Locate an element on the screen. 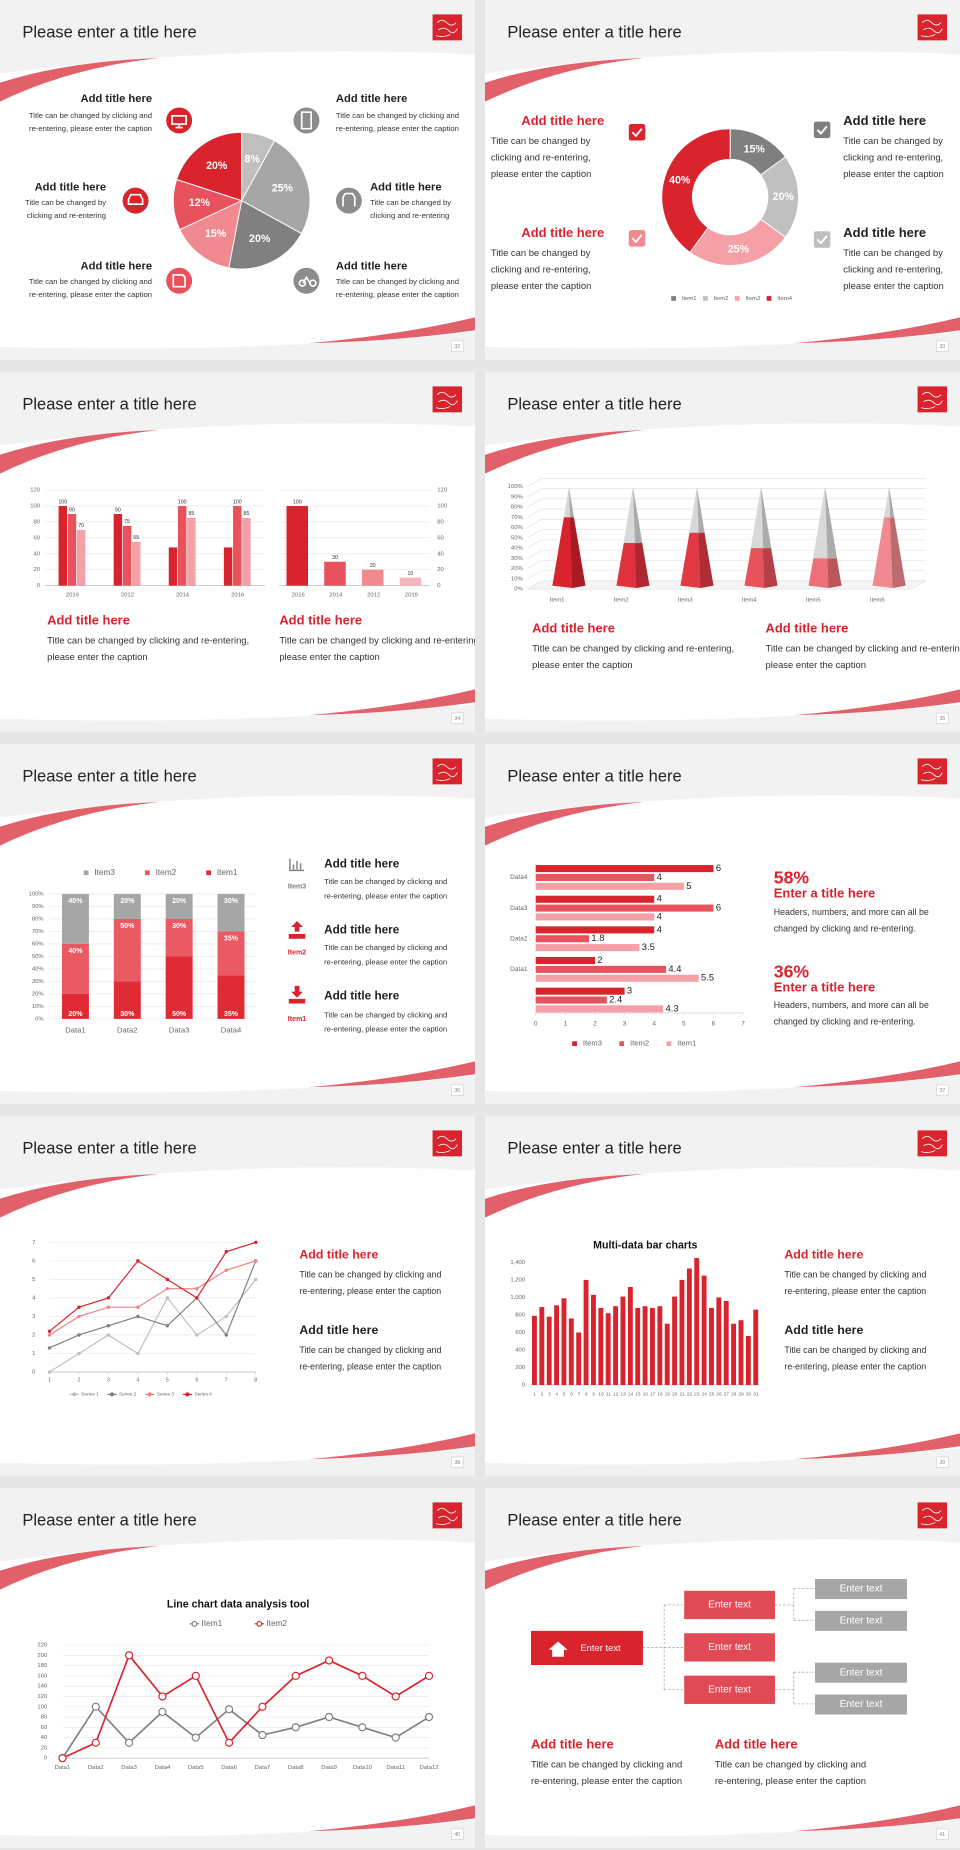  home-icon is located at coordinates (558, 1649).